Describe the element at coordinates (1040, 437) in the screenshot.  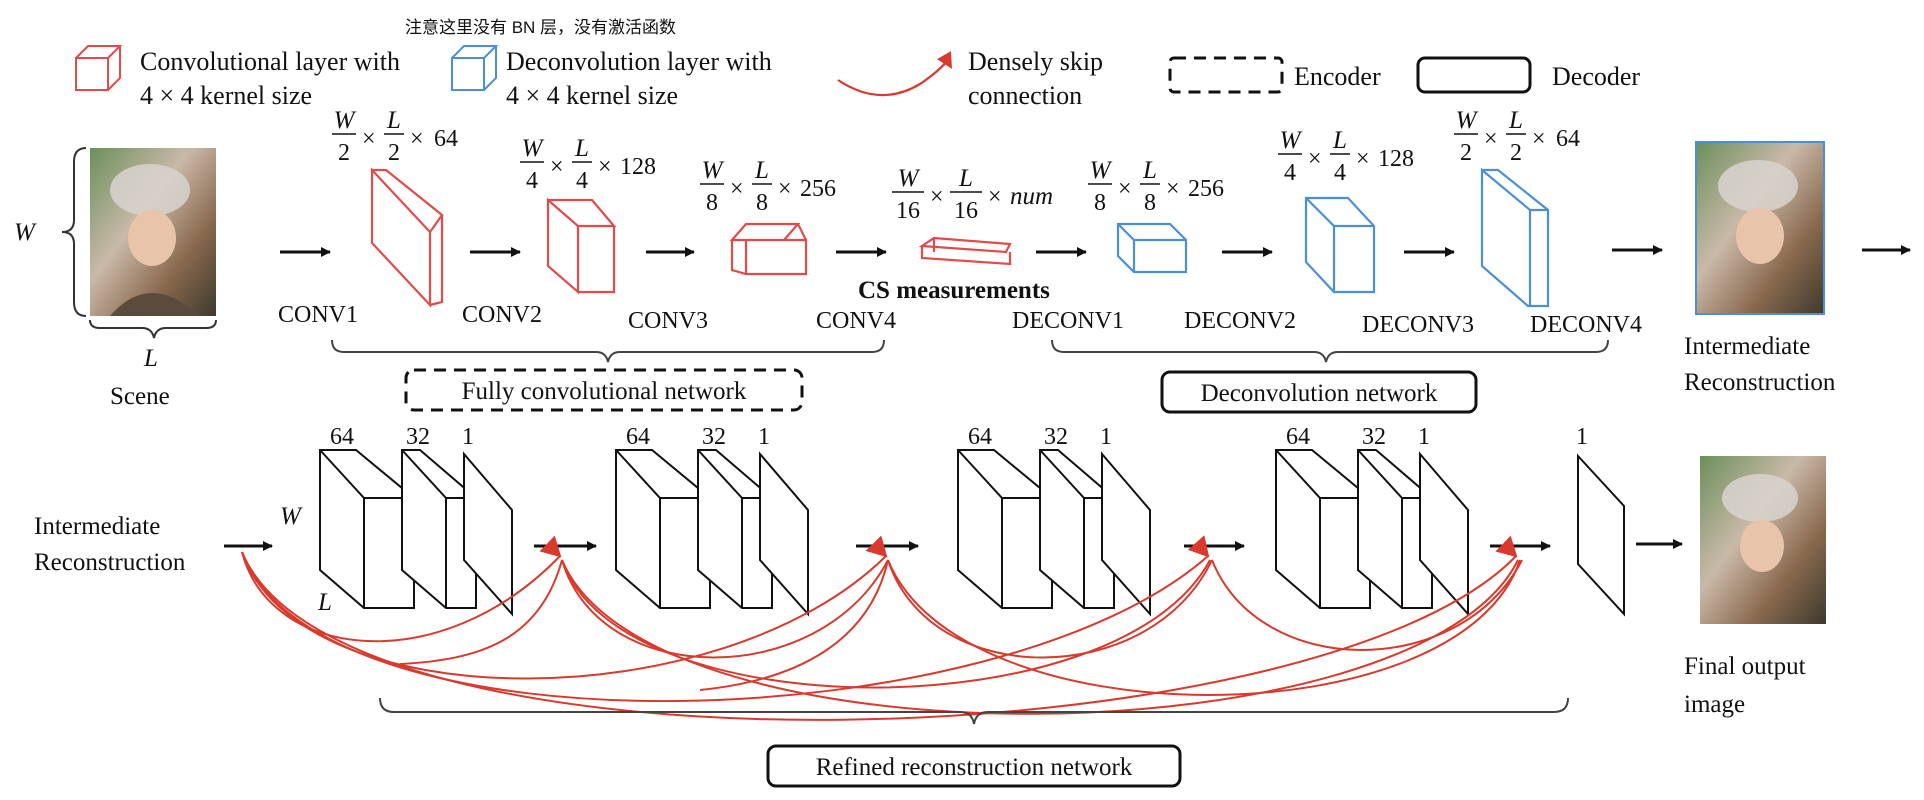
I see `refine-block-3-channels: 64 32 1` at that location.